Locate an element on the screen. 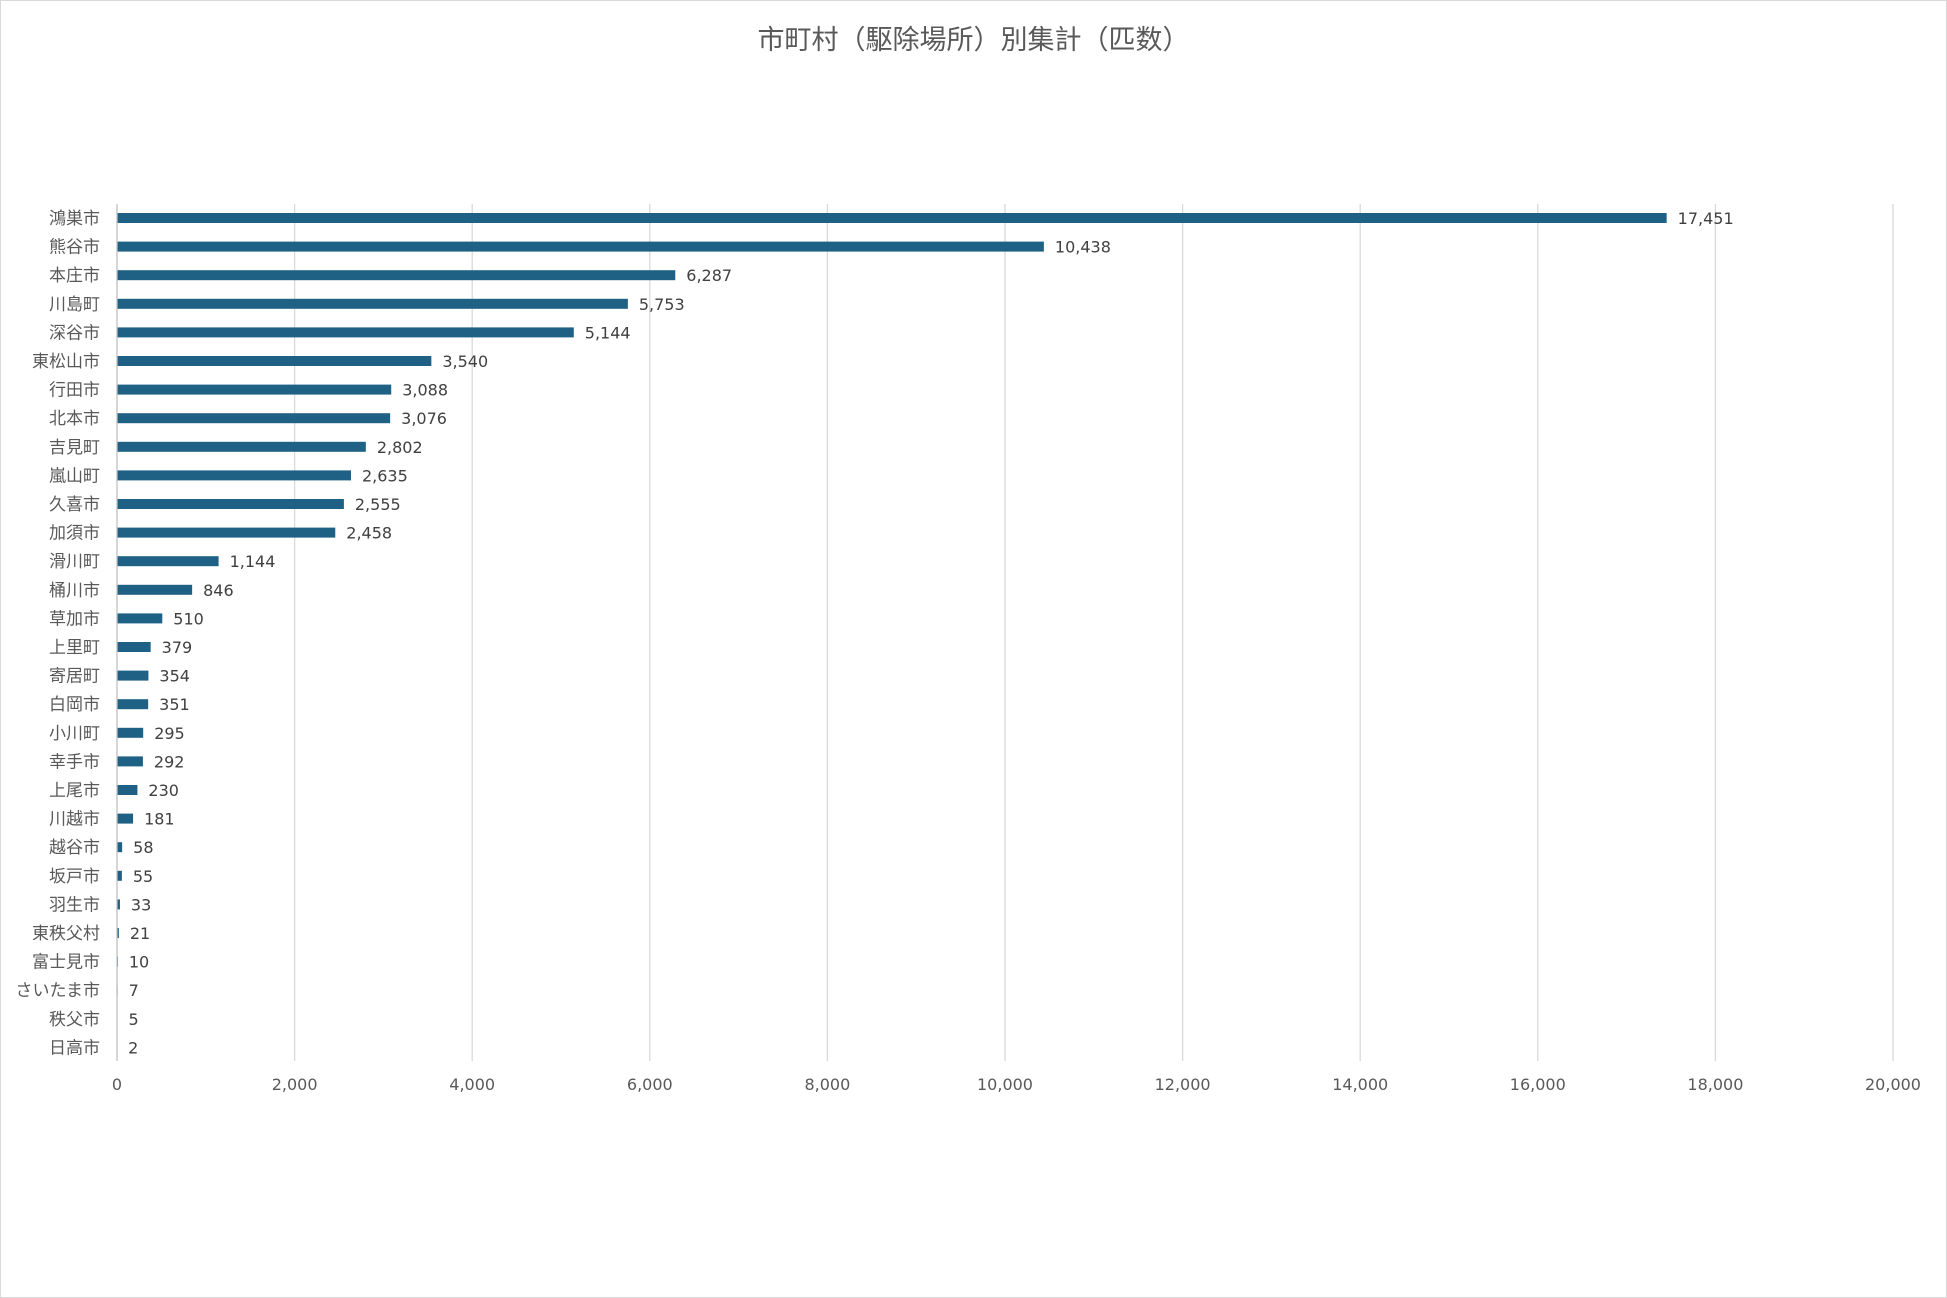 The height and width of the screenshot is (1298, 1947). category-label: 寄居町 is located at coordinates (74, 677).